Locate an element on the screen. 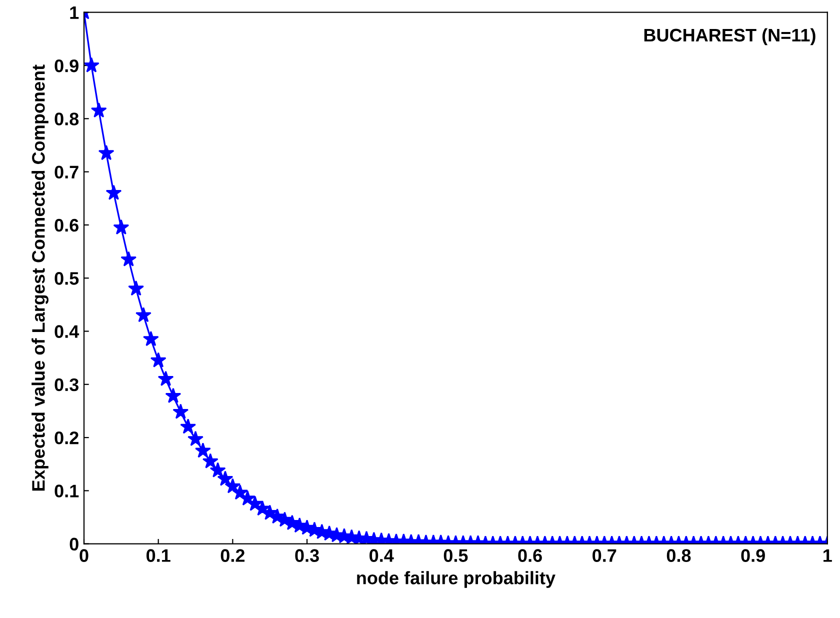  y-tick-label: 0.2 is located at coordinates (66, 437).